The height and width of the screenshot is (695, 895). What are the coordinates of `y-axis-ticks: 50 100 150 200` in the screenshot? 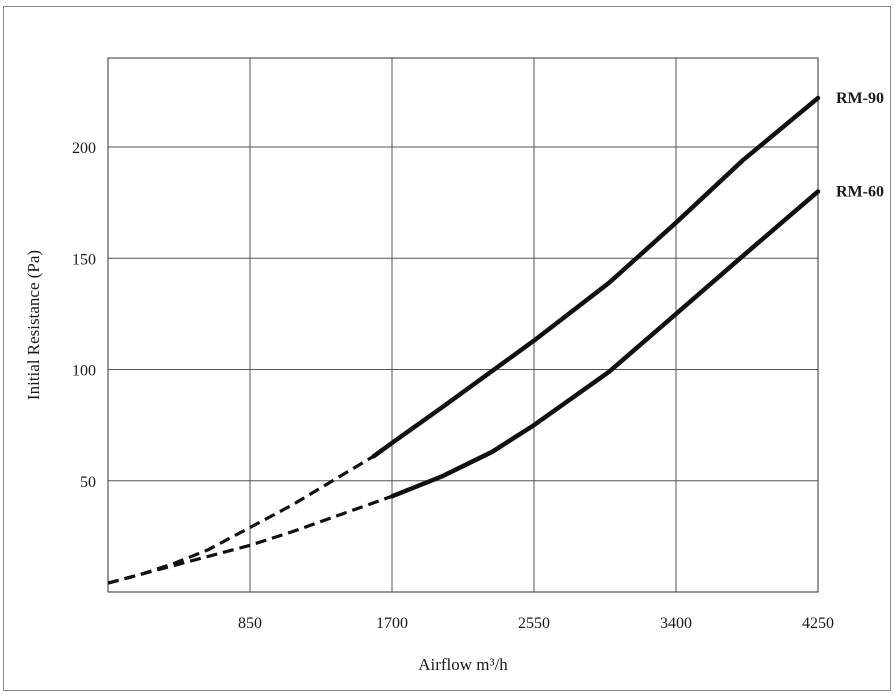 It's located at (84, 315).